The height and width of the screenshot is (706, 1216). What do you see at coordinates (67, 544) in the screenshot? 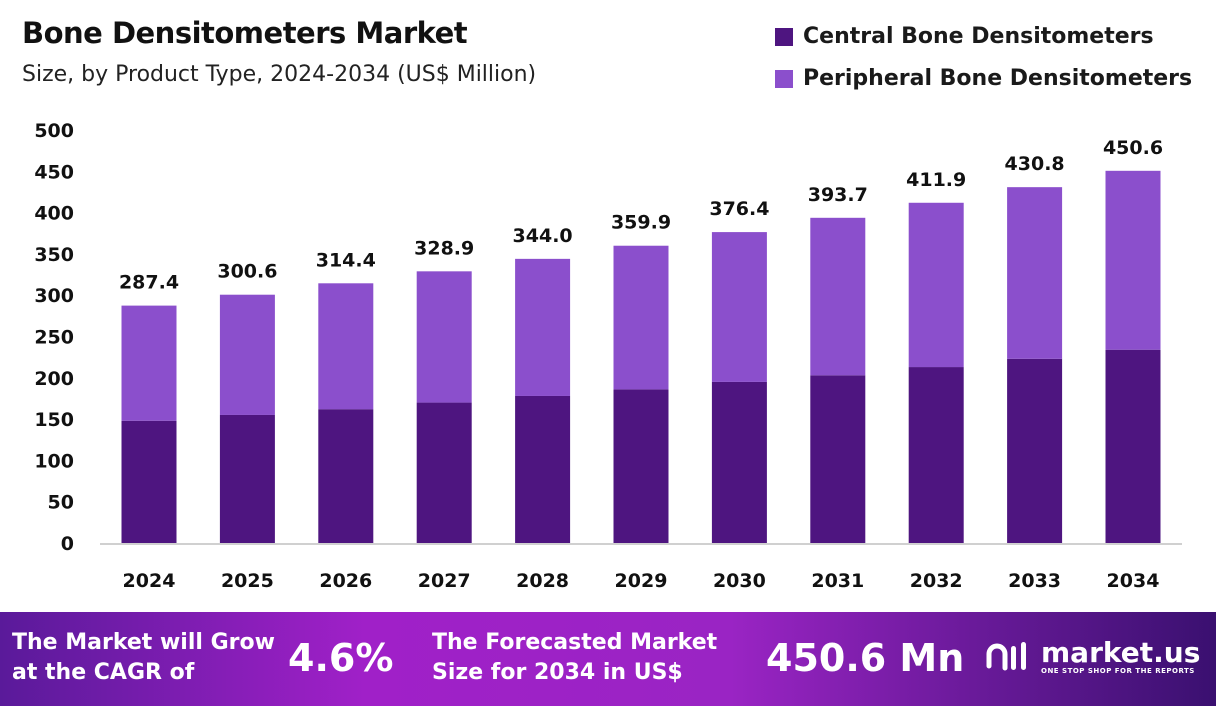
I see `y-tick-label: 0` at bounding box center [67, 544].